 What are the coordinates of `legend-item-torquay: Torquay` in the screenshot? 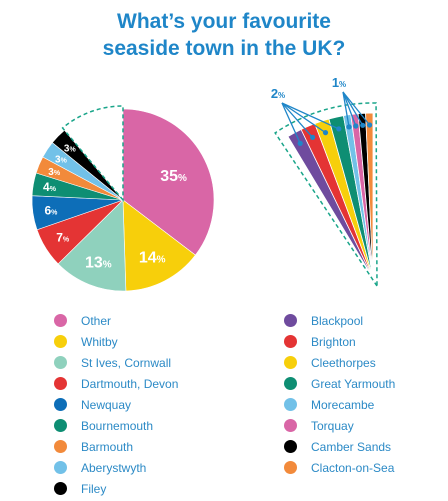 It's located at (339, 425).